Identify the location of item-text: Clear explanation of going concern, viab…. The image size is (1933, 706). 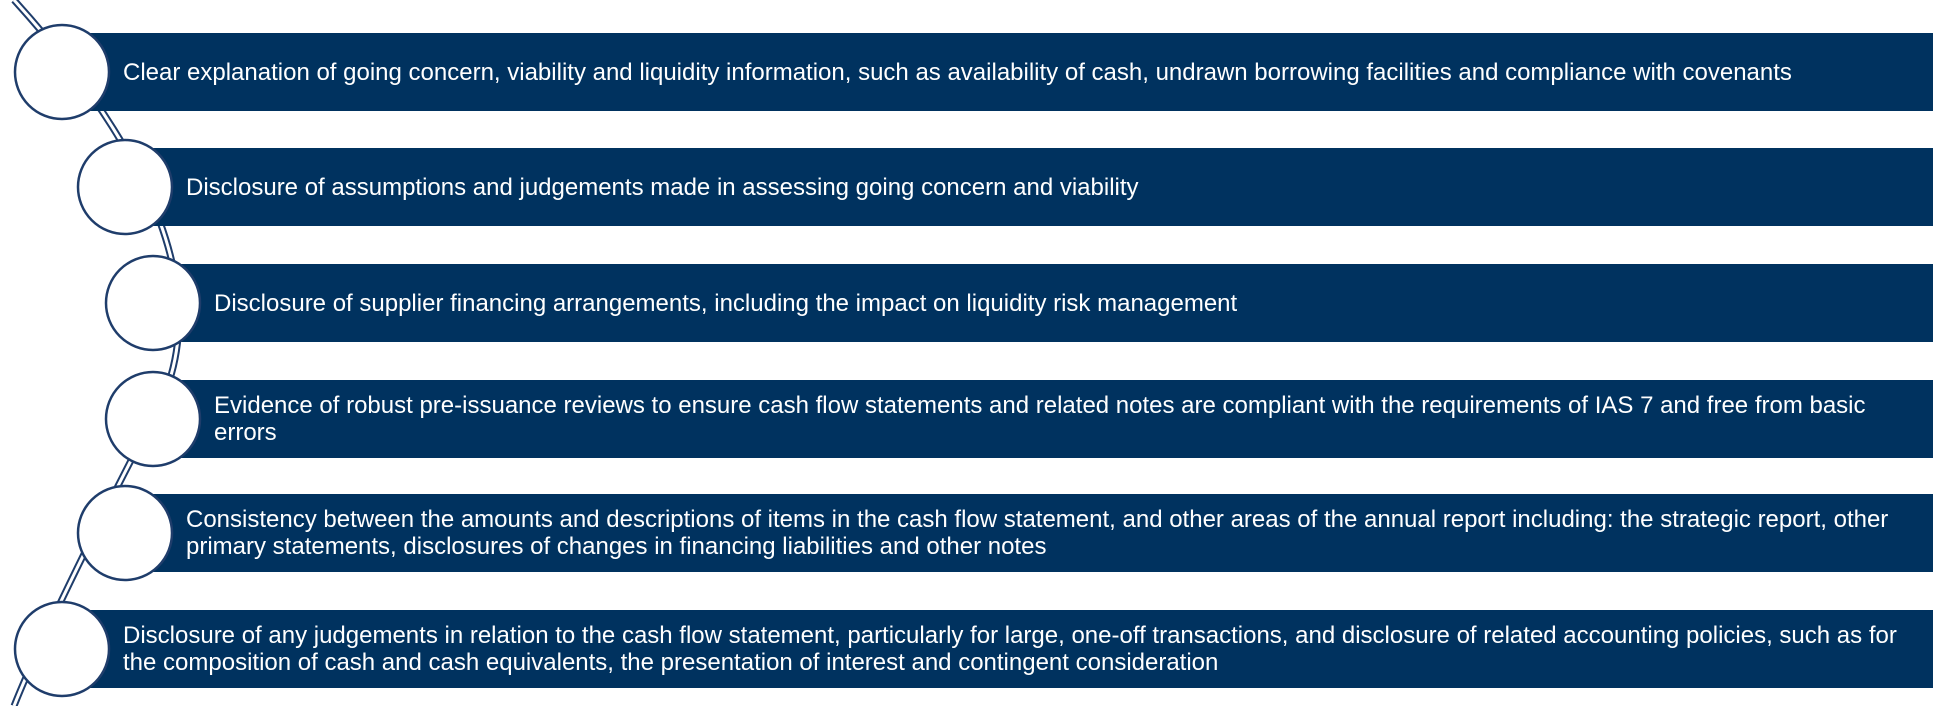
(957, 72).